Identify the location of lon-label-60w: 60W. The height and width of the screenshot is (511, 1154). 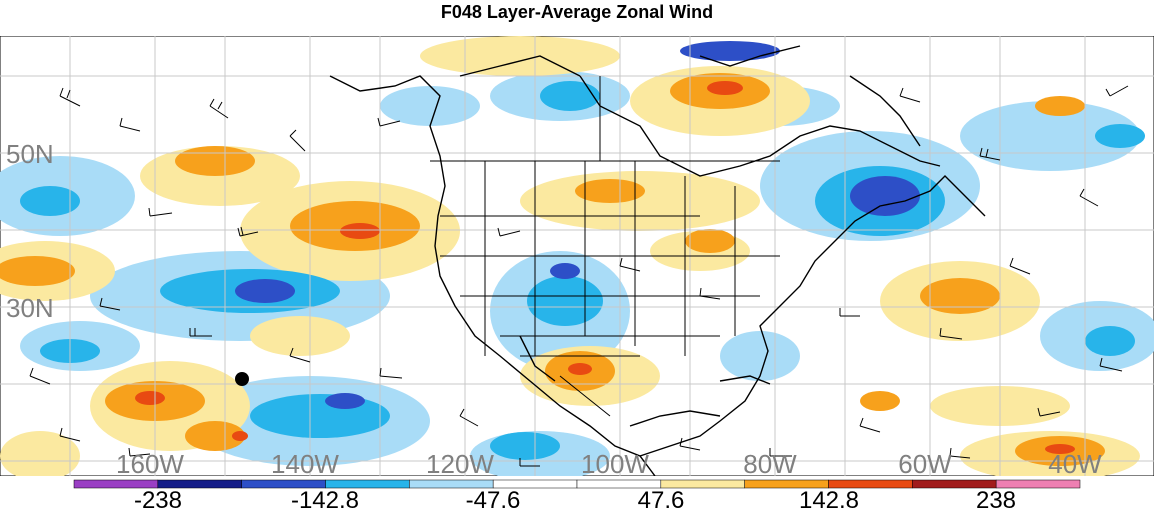
(925, 462).